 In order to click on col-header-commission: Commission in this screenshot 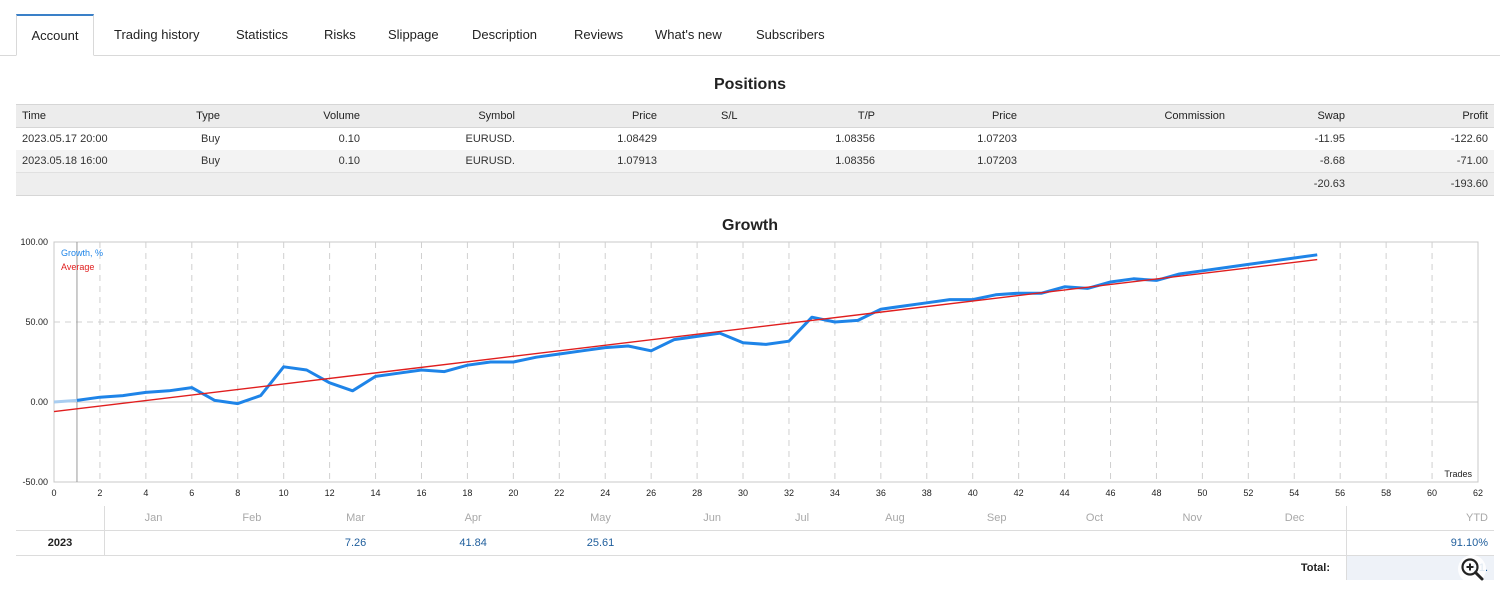, I will do `click(1127, 116)`.